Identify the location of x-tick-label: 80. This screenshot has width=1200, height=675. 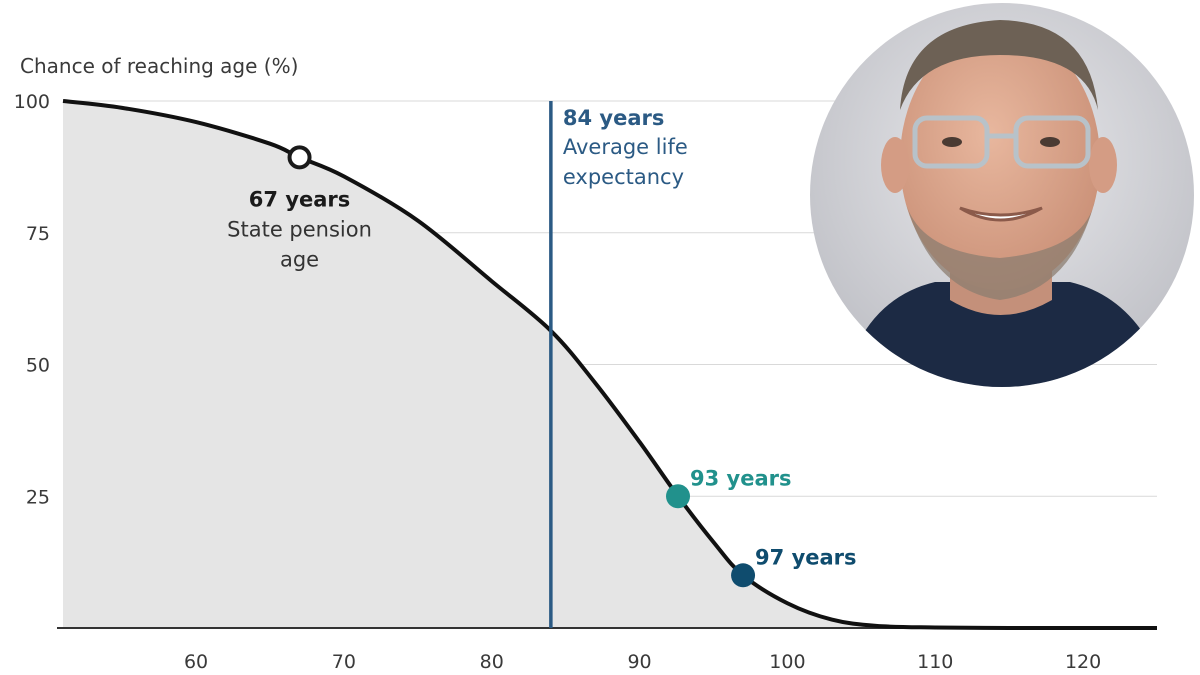
(492, 662).